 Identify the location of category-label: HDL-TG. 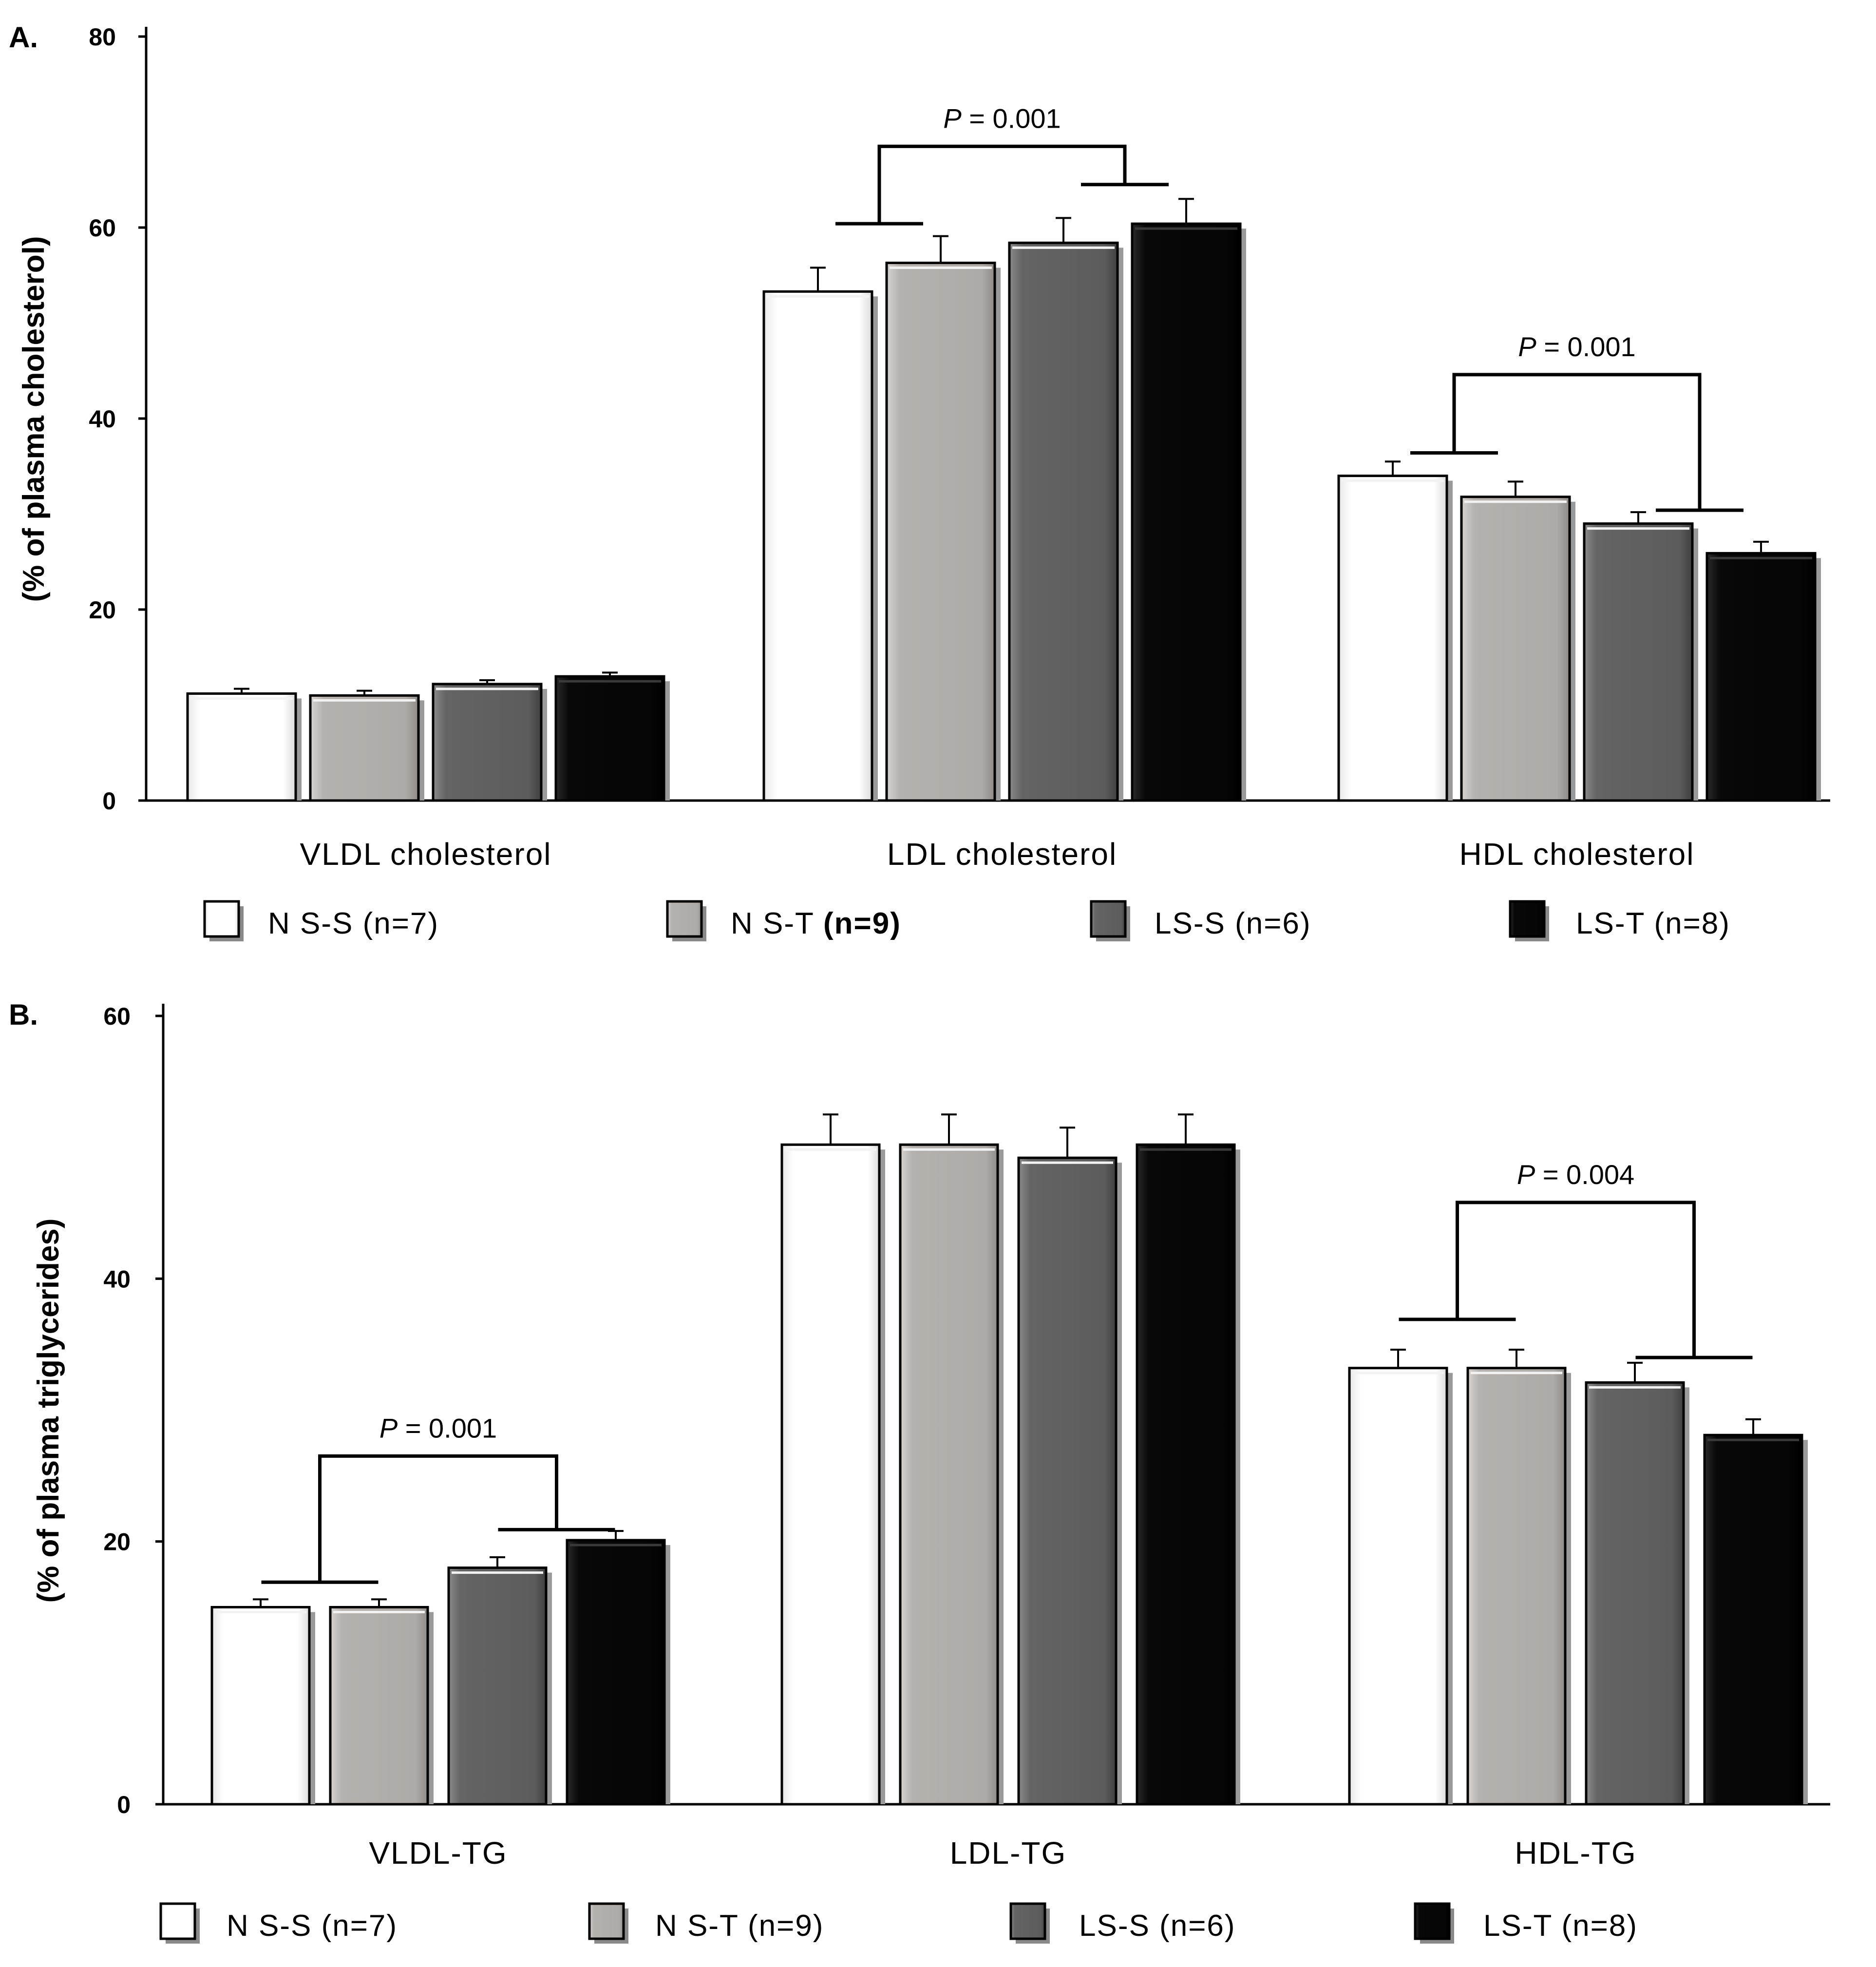
(1575, 1853).